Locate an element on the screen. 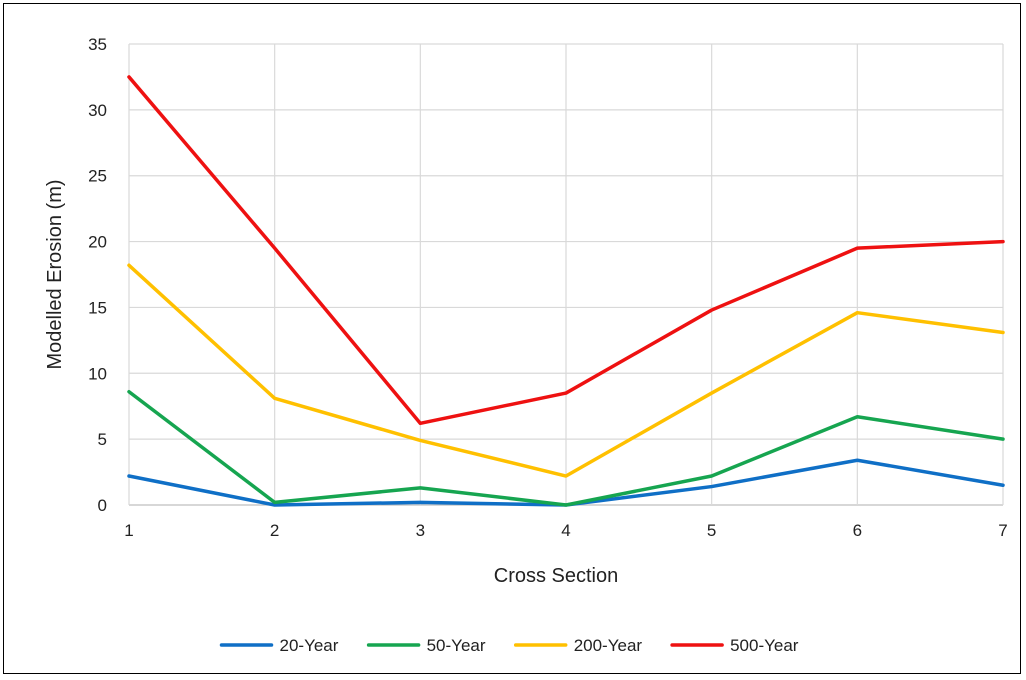 The height and width of the screenshot is (680, 1026). x-axis-title: Cross Section is located at coordinates (556, 576).